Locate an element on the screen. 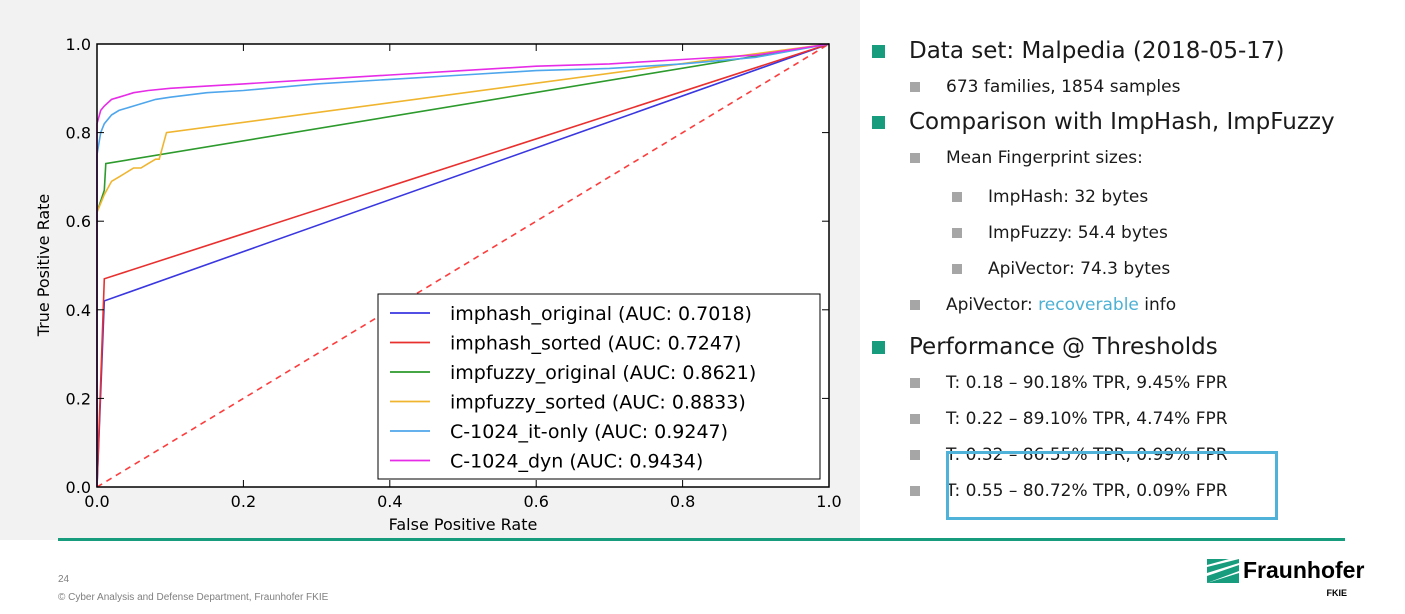 This screenshot has width=1405, height=614. y-tick-label: 0.4 is located at coordinates (78, 310).